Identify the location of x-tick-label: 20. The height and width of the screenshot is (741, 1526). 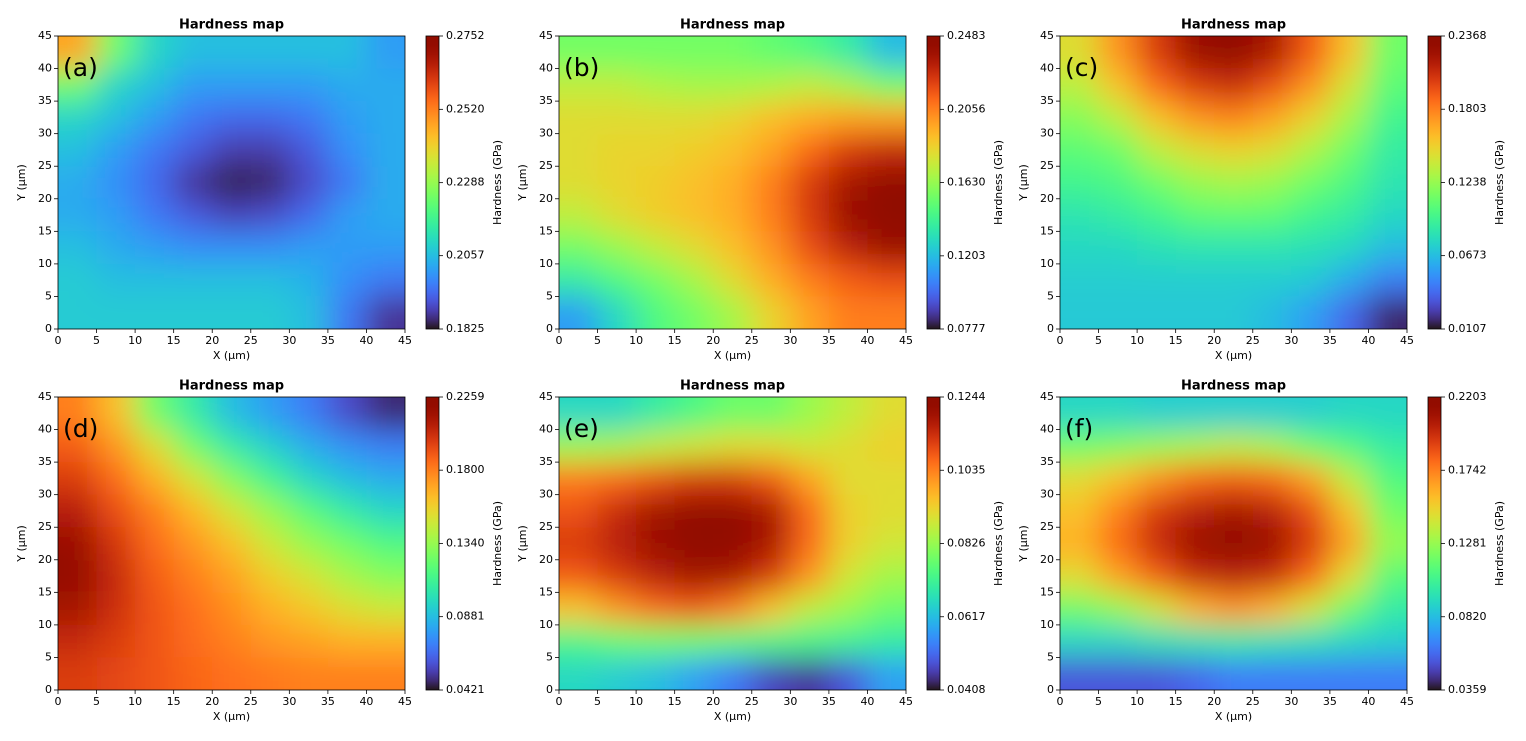
(212, 701).